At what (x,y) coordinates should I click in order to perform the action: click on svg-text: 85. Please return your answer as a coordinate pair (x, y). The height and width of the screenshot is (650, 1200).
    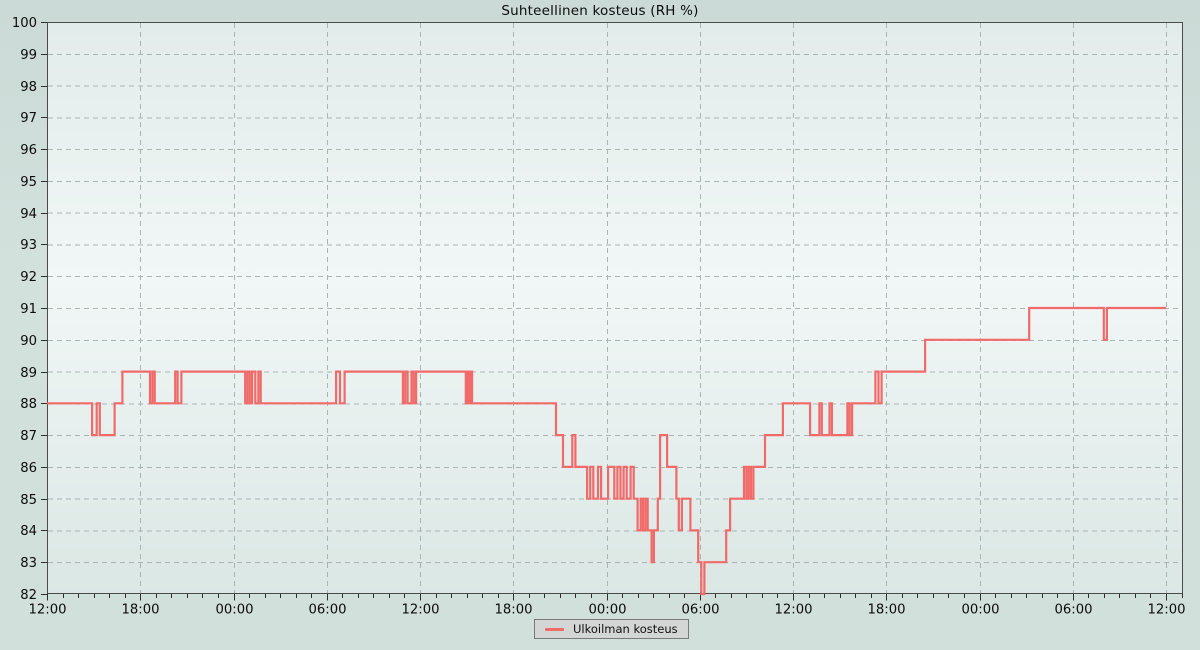
    Looking at the image, I should click on (28, 500).